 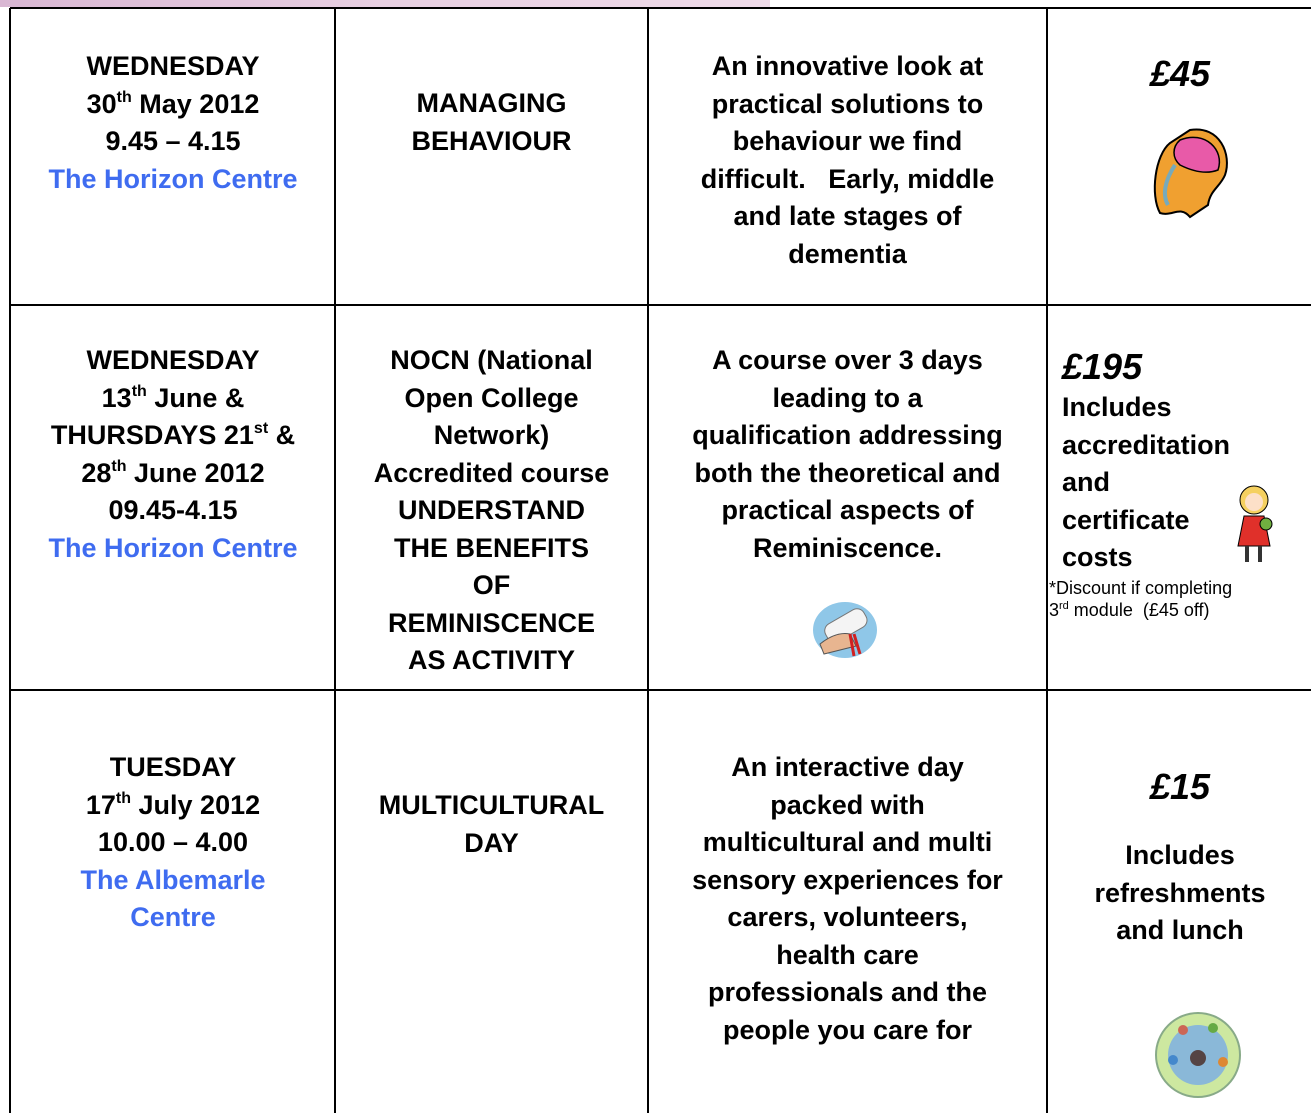 I want to click on date-line: 10.00 – 4.00, so click(x=173, y=842).